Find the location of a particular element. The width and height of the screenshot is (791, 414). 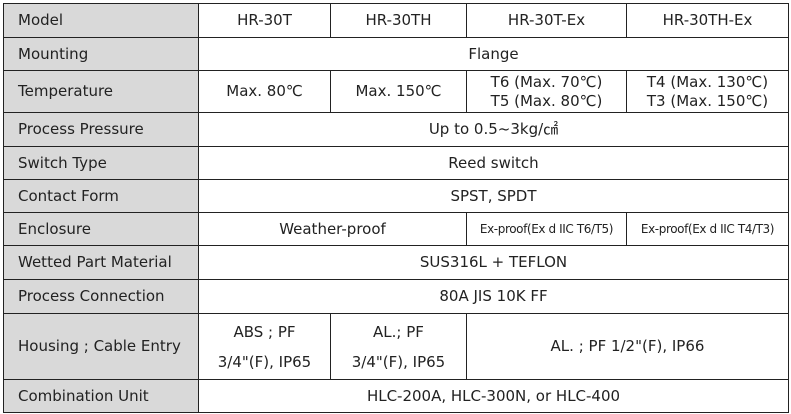

table-row: Process Connection 80A JIS 10K FF is located at coordinates (396, 296).